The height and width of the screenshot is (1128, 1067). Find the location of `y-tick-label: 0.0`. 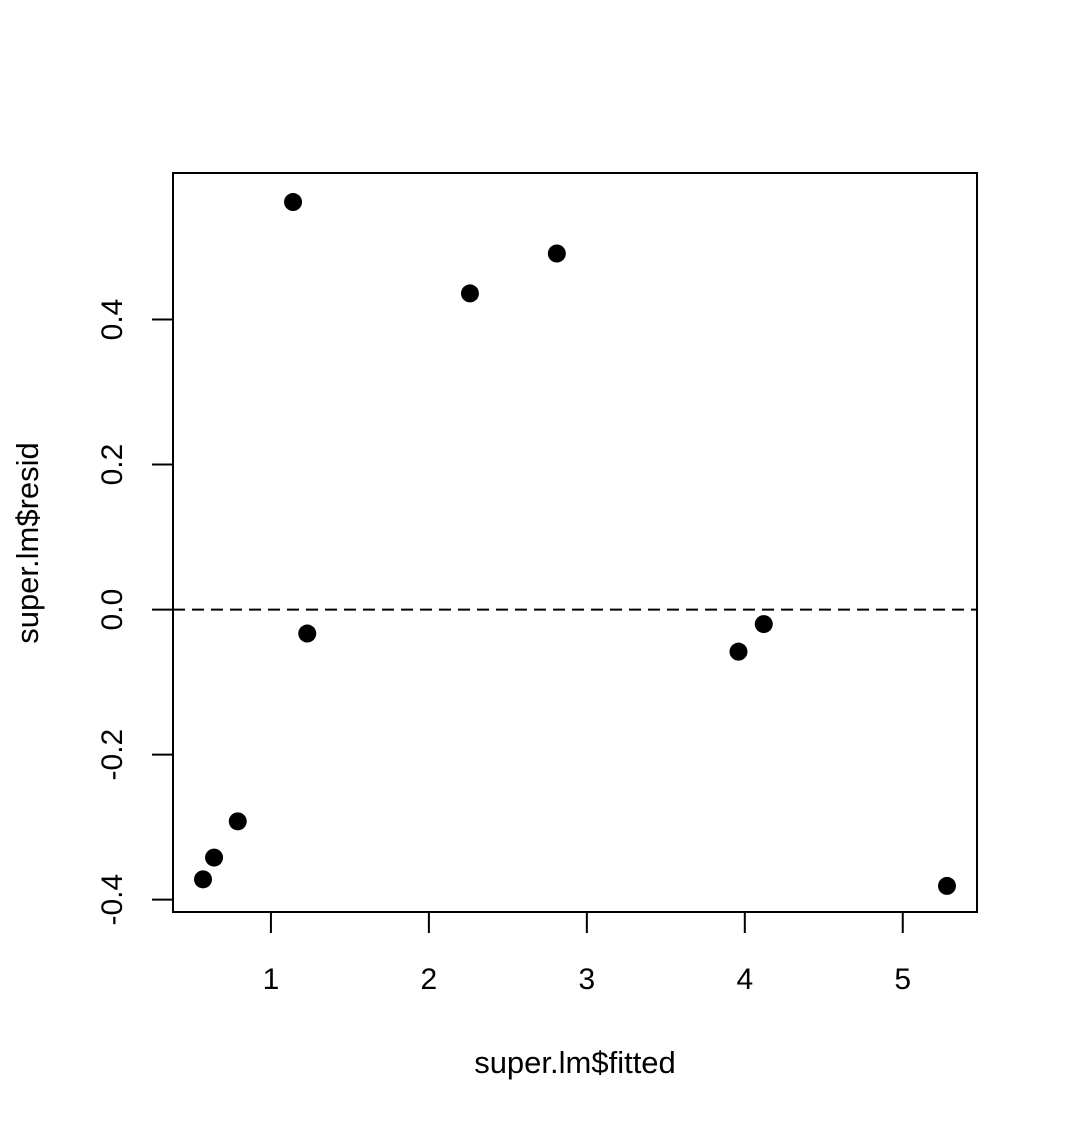

y-tick-label: 0.0 is located at coordinates (112, 610).